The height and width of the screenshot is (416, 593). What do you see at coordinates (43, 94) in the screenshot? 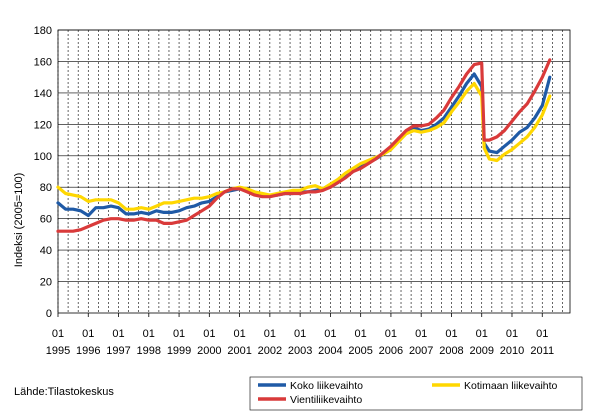
I see `y-tick-label: 140` at bounding box center [43, 94].